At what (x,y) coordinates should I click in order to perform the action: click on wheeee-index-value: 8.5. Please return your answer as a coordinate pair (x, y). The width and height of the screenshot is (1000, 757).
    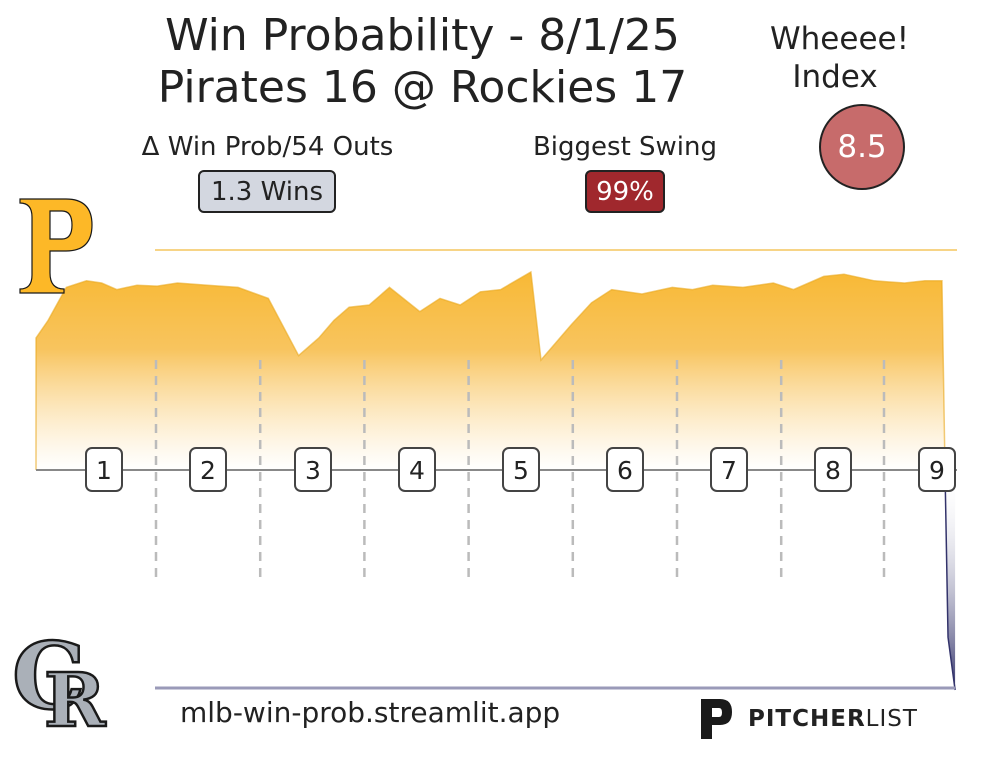
    Looking at the image, I should click on (862, 147).